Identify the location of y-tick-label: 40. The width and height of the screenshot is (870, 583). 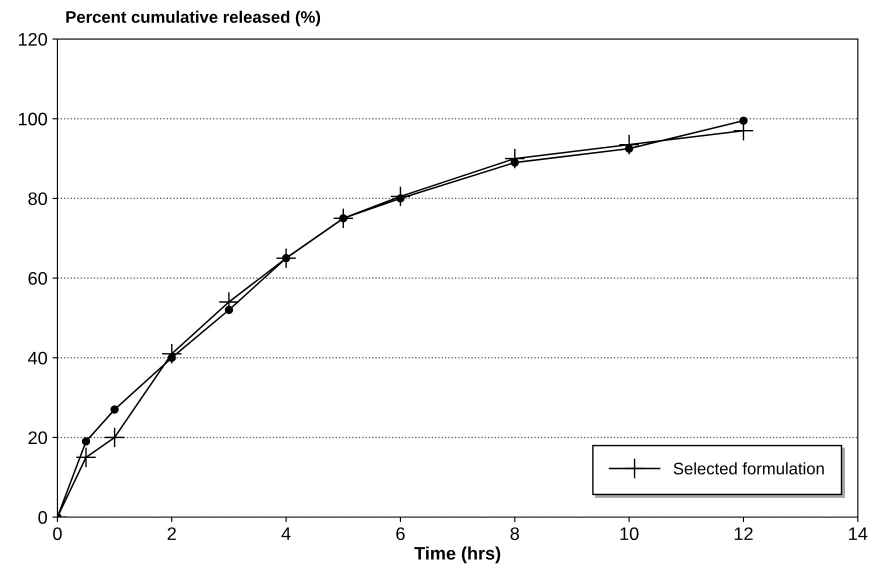
(37, 358).